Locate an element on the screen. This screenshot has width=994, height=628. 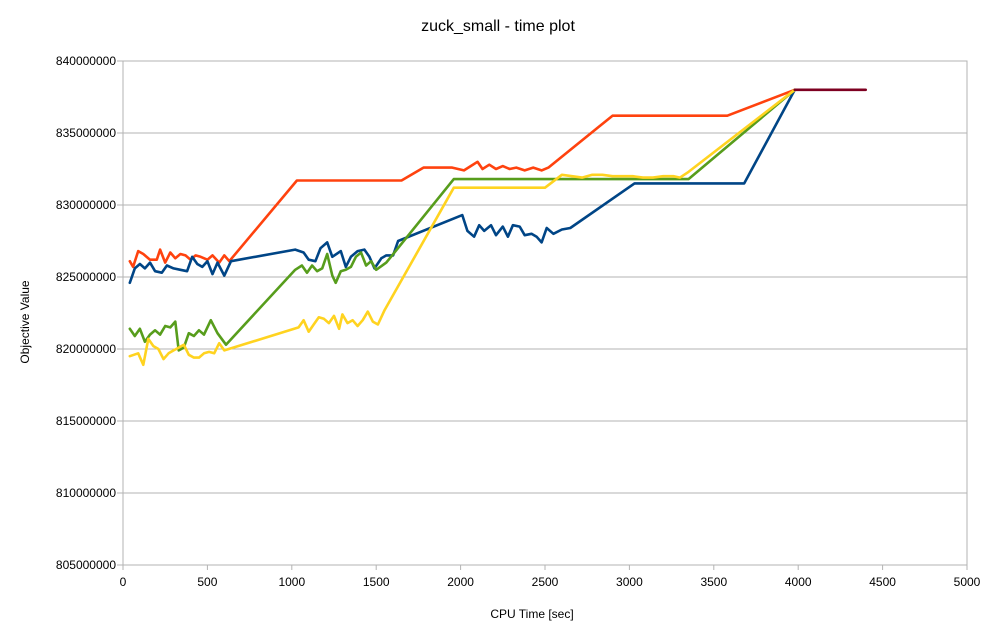
y-axis-title: Objective Value is located at coordinates (25, 321).